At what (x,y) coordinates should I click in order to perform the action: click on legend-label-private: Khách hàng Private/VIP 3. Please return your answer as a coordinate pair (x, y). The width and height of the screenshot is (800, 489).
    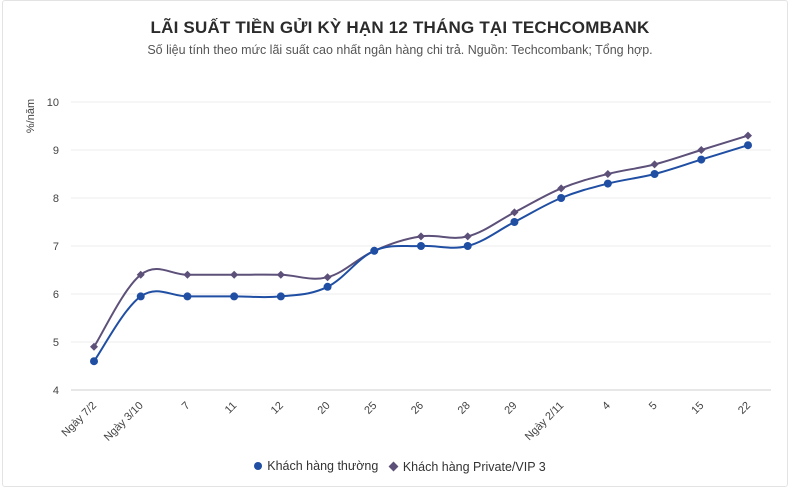
    Looking at the image, I should click on (474, 466).